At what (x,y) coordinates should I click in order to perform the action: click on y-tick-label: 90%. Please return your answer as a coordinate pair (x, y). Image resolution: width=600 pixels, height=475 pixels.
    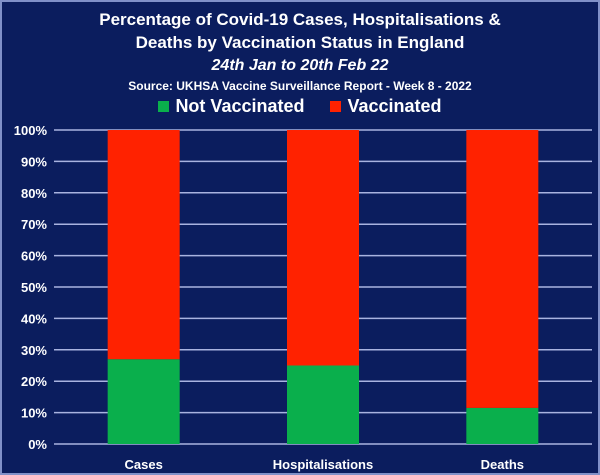
    Looking at the image, I should click on (34, 161).